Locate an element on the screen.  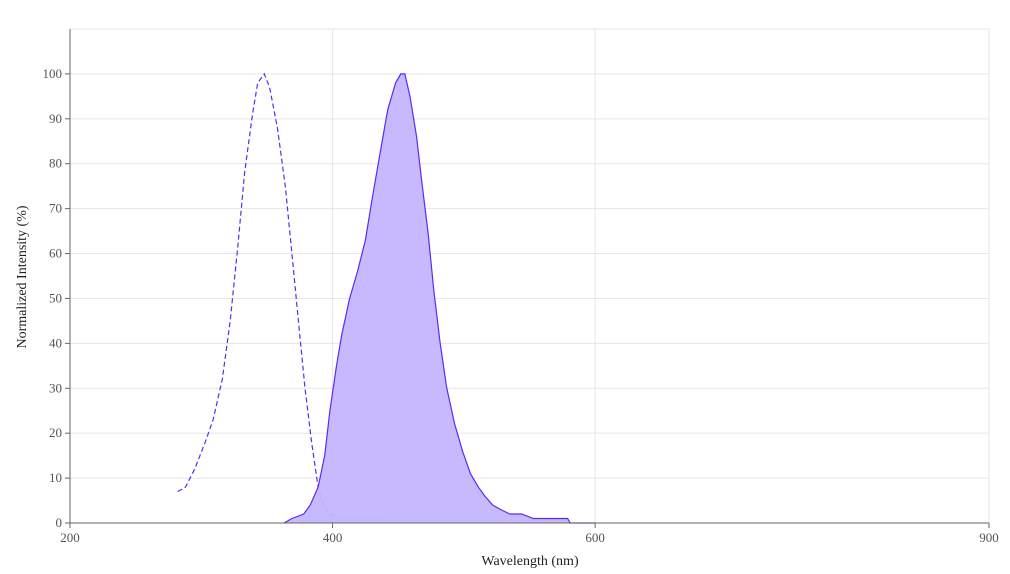
y-tick-label: 80 is located at coordinates (55, 163).